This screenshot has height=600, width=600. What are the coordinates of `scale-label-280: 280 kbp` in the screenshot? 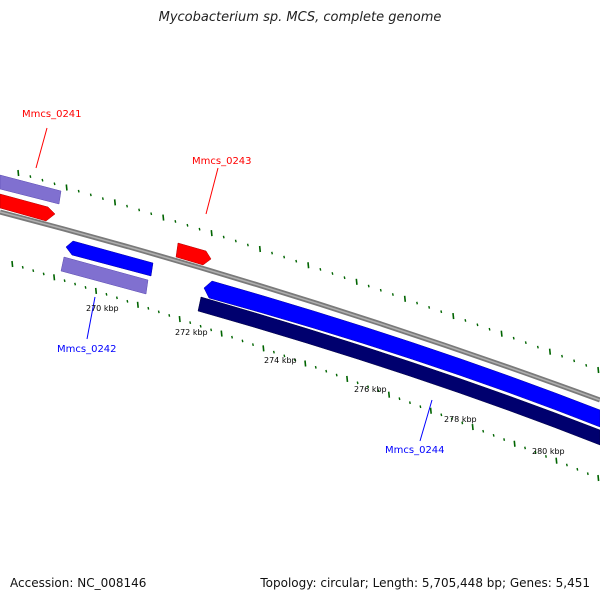 It's located at (548, 451).